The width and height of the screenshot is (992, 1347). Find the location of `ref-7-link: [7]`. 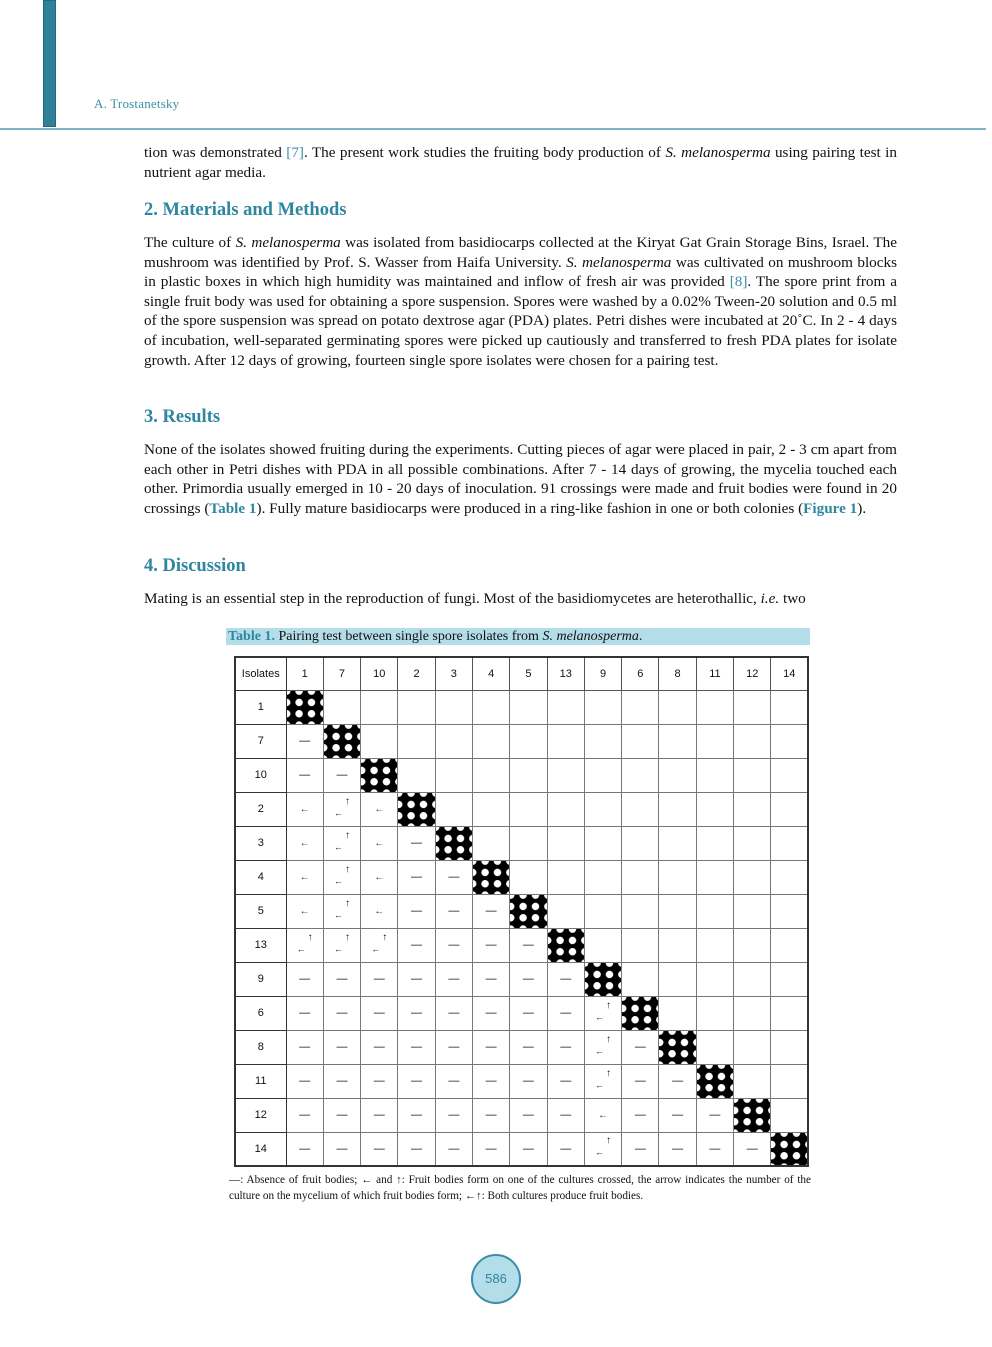

ref-7-link: [7] is located at coordinates (295, 152).